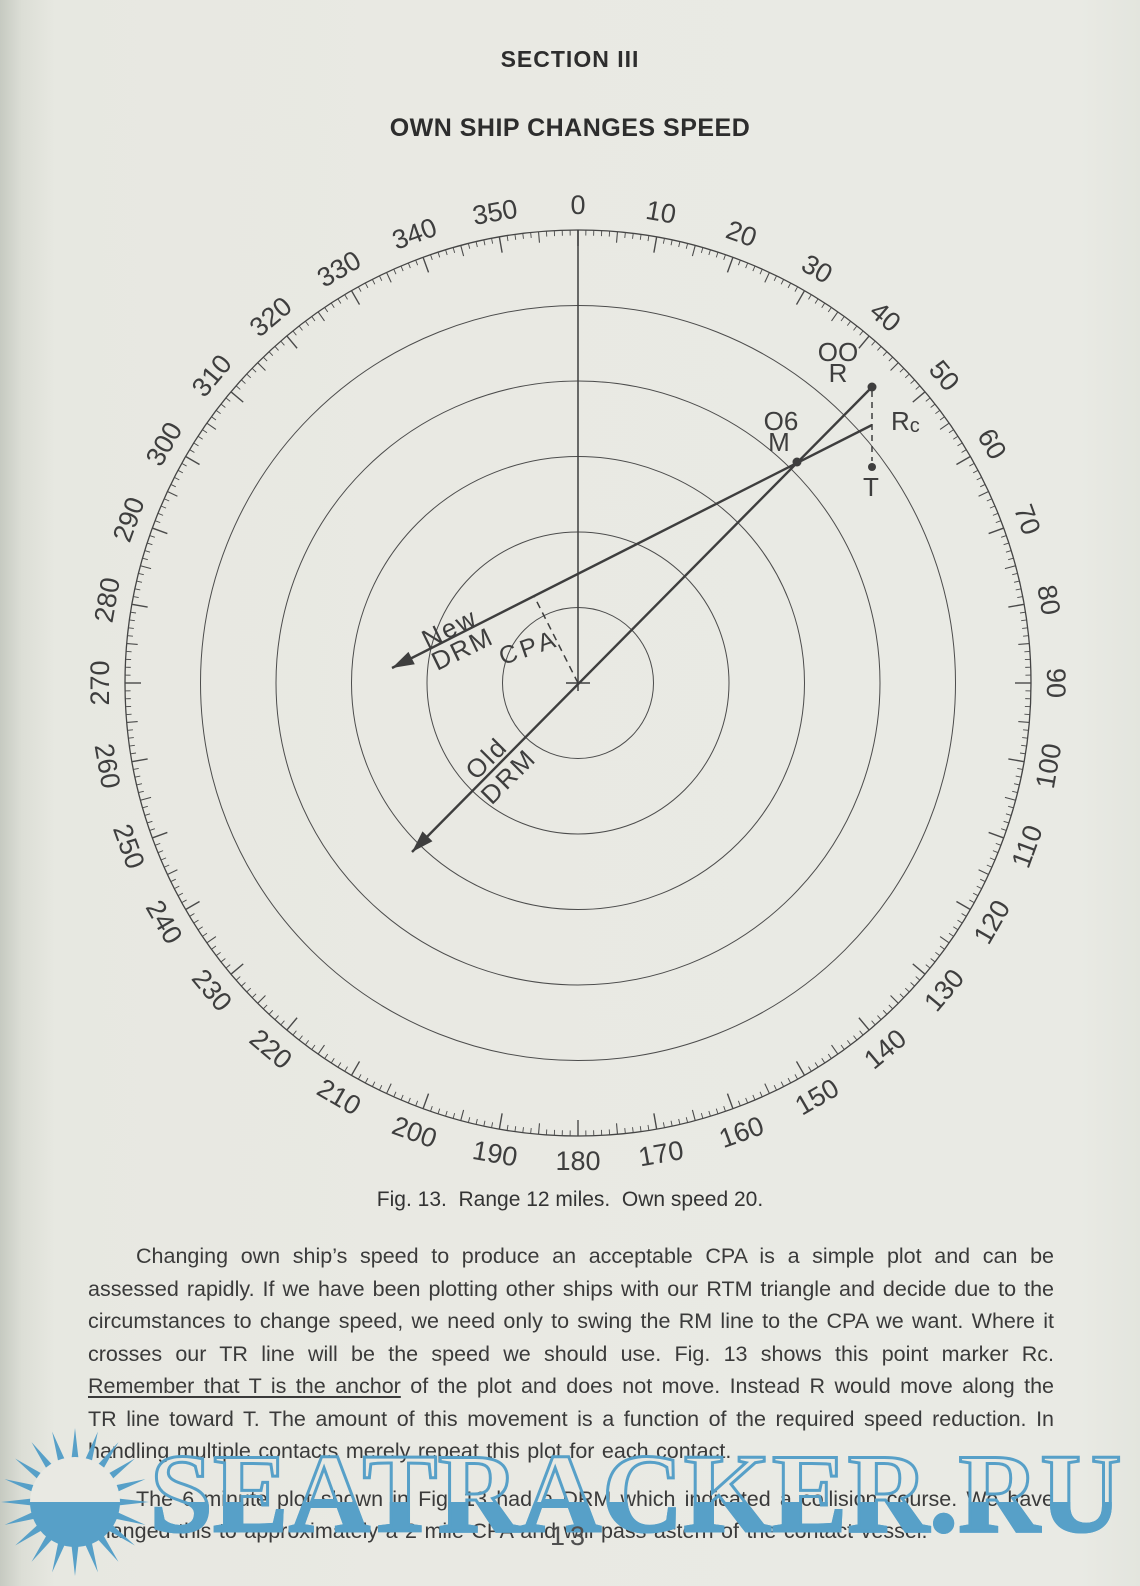 The width and height of the screenshot is (1140, 1586). I want to click on label-m: M, so click(779, 442).